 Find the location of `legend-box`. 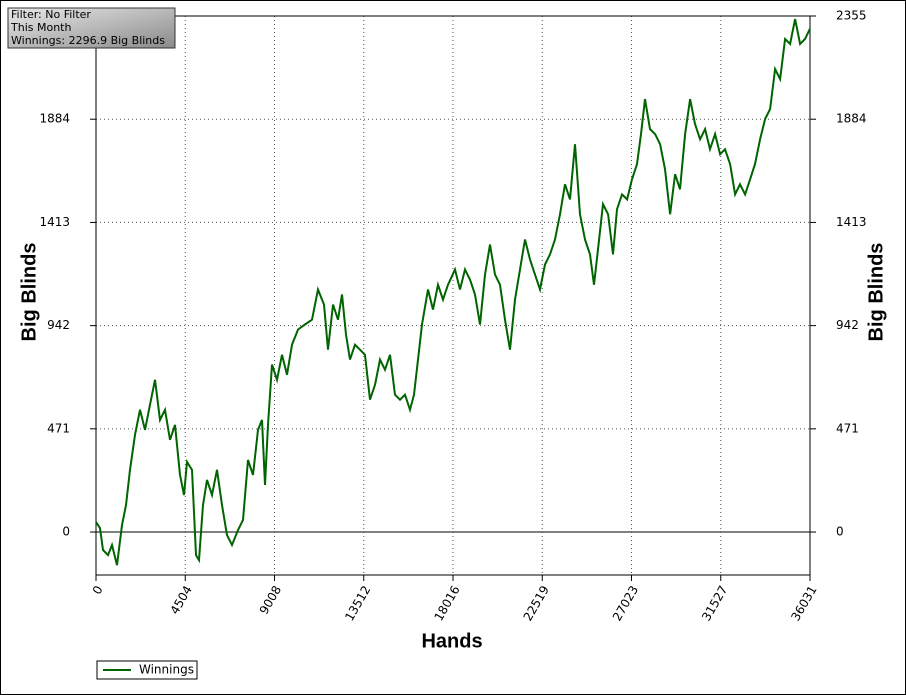

legend-box is located at coordinates (147, 670).